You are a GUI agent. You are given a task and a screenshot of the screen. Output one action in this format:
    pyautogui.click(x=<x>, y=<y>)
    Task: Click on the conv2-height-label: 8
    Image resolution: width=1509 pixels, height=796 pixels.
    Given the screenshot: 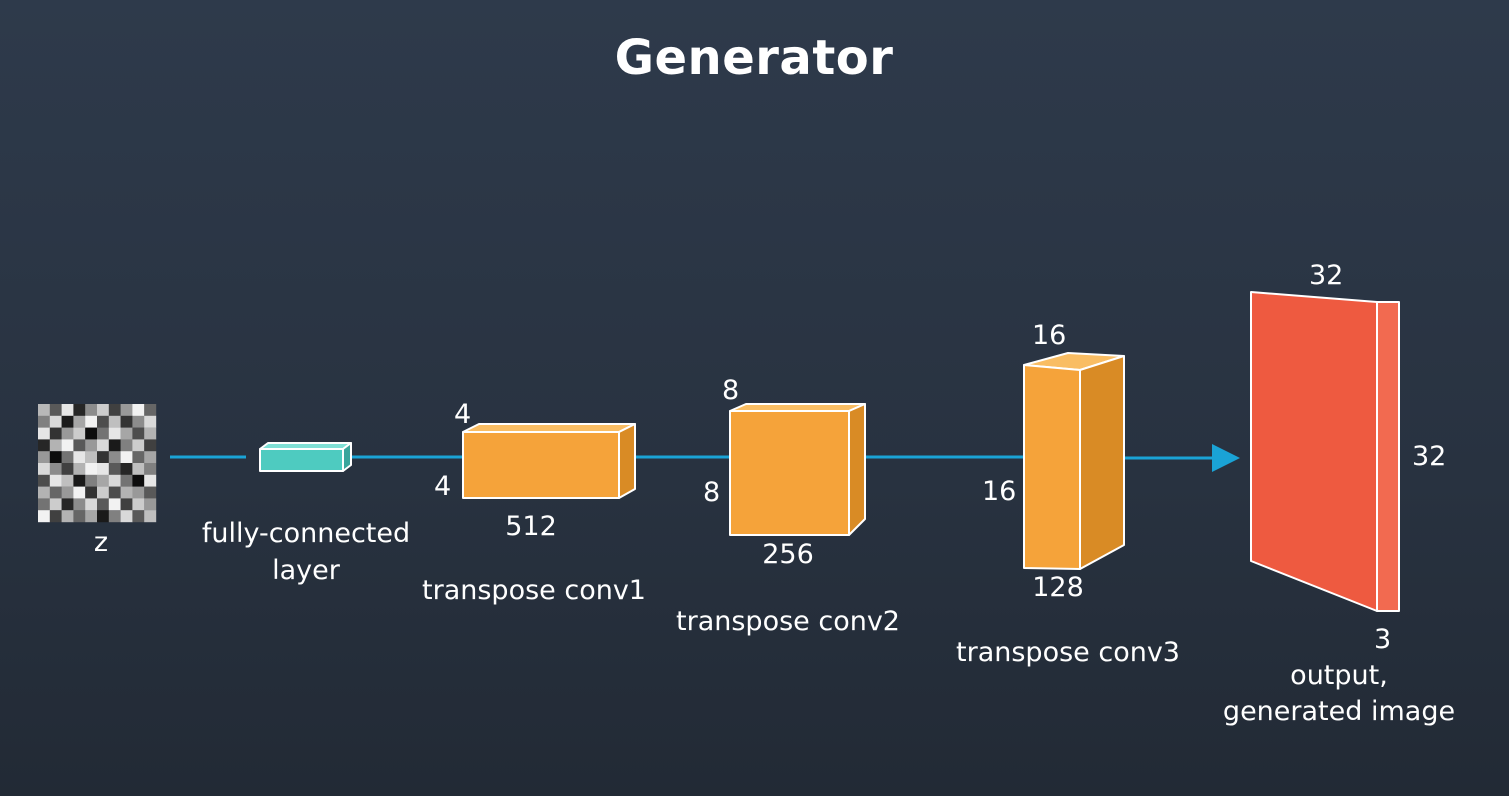 What is the action you would take?
    pyautogui.click(x=731, y=390)
    